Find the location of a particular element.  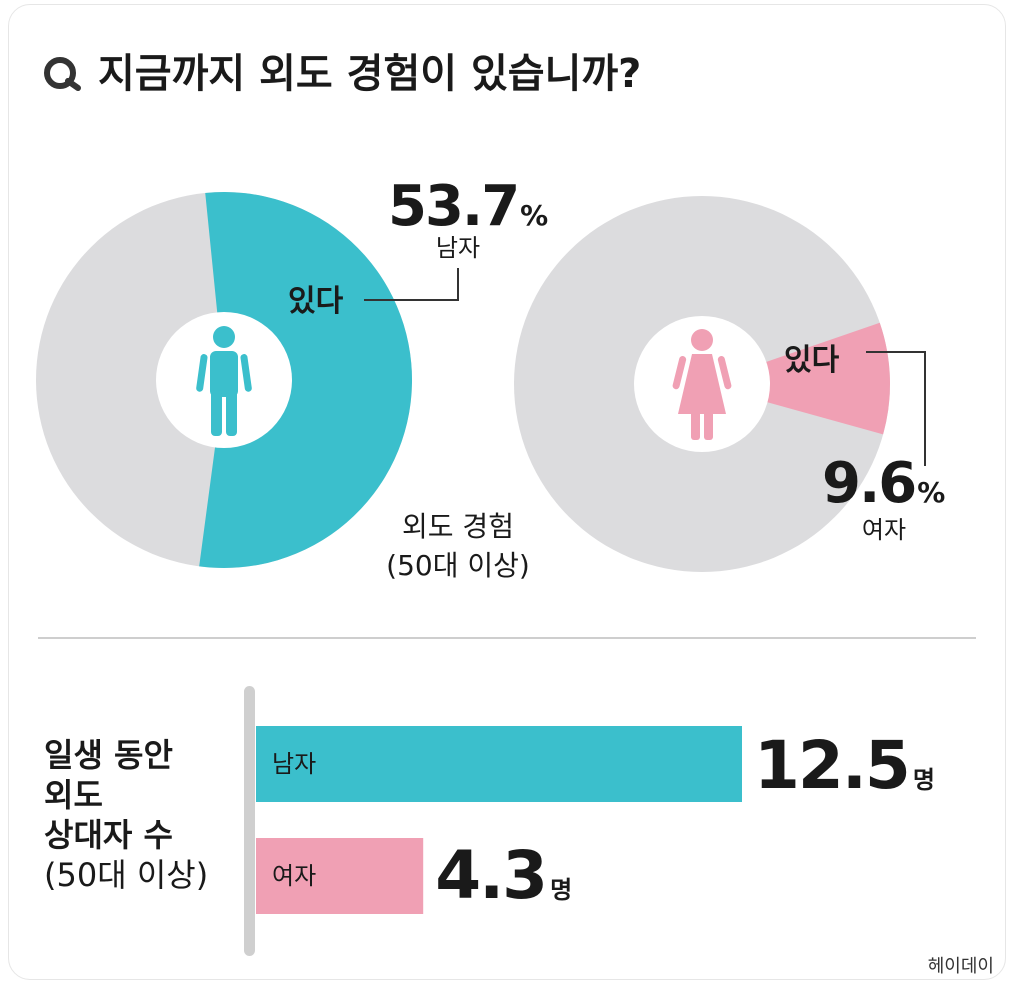

value-male-number: 53.7 is located at coordinates (453, 206).